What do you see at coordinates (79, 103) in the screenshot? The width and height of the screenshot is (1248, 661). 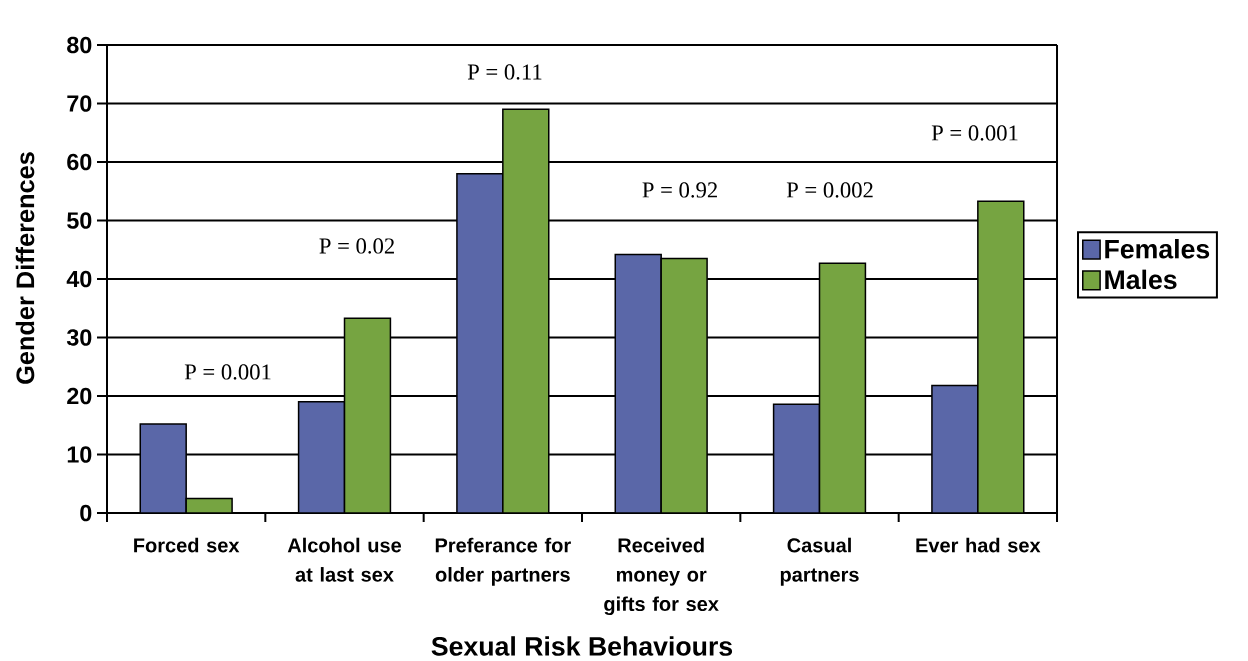 I see `y-tick-label: 70` at bounding box center [79, 103].